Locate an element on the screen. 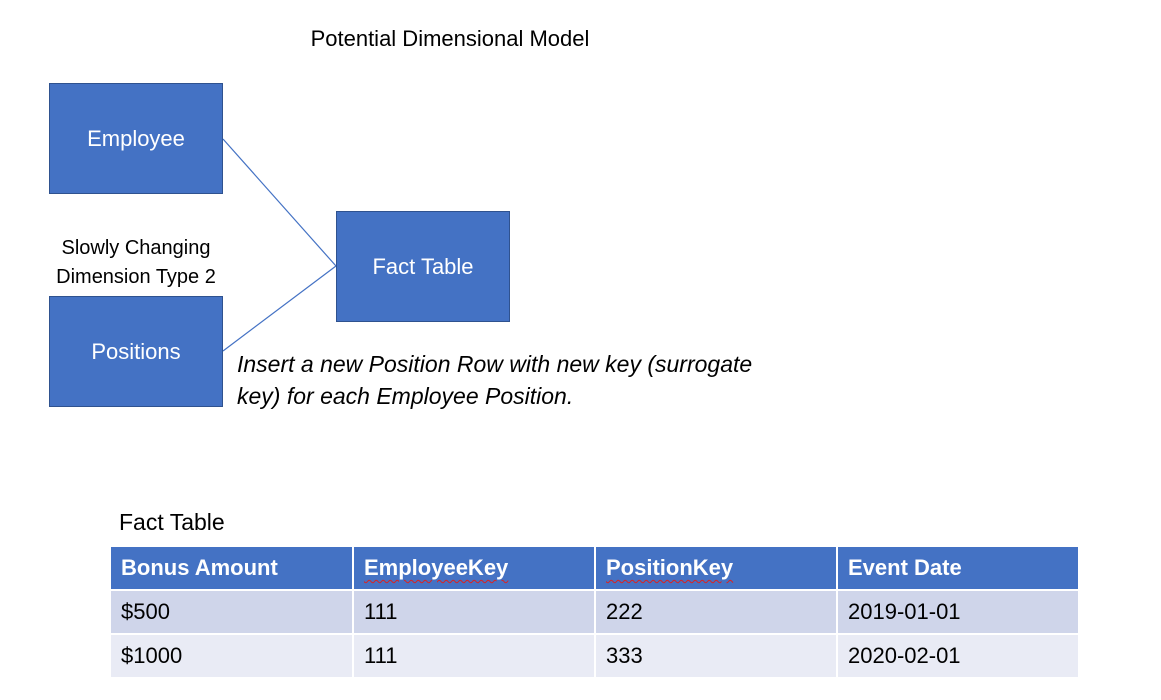 This screenshot has height=700, width=1161. scd-type2-label: Slowly Changing Dimension Type 2 is located at coordinates (136, 263).